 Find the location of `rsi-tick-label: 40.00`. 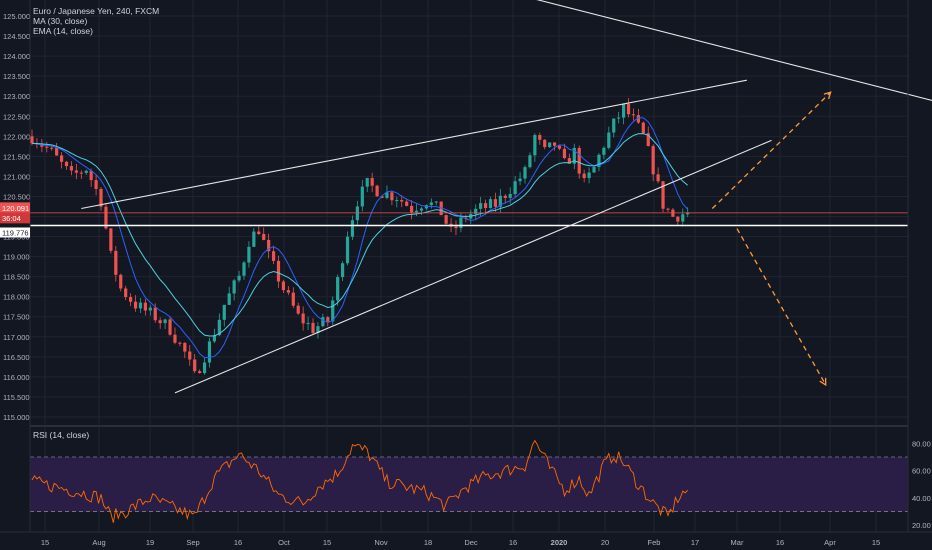

rsi-tick-label: 40.00 is located at coordinates (921, 498).